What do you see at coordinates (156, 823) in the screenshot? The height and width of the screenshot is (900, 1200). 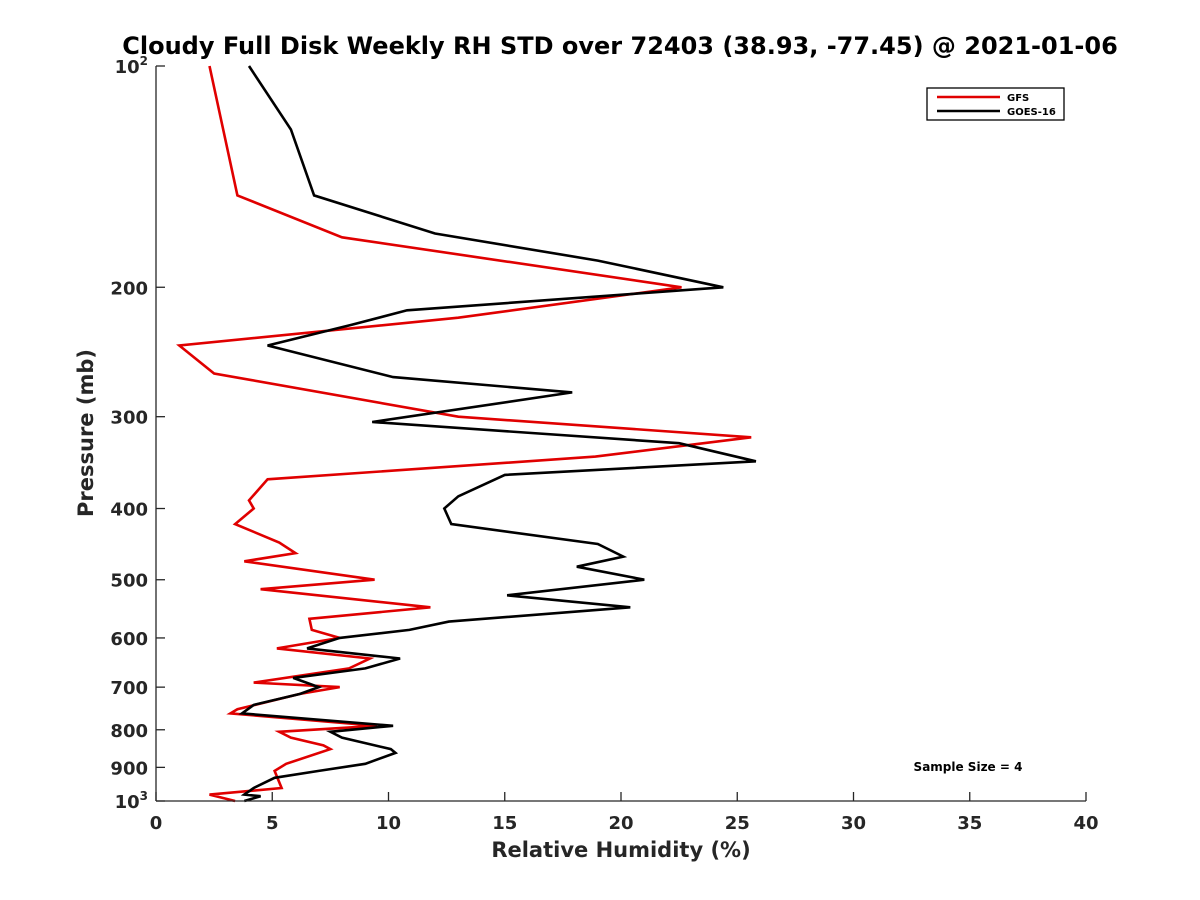 I see `x-tick-label: 0` at bounding box center [156, 823].